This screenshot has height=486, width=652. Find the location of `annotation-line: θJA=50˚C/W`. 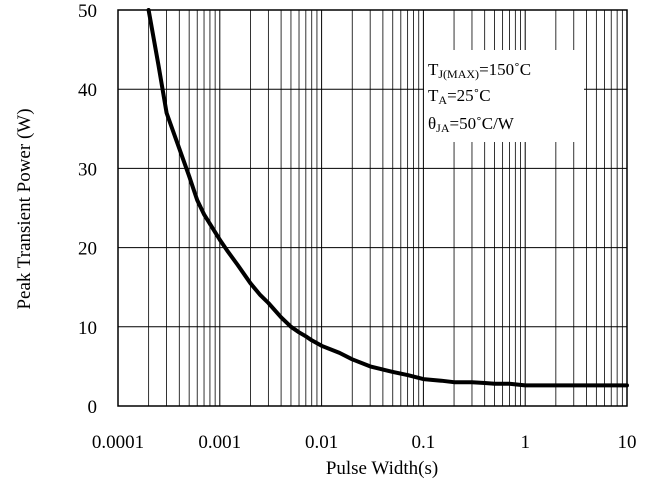

annotation-line: θJA=50˚C/W is located at coordinates (471, 124).